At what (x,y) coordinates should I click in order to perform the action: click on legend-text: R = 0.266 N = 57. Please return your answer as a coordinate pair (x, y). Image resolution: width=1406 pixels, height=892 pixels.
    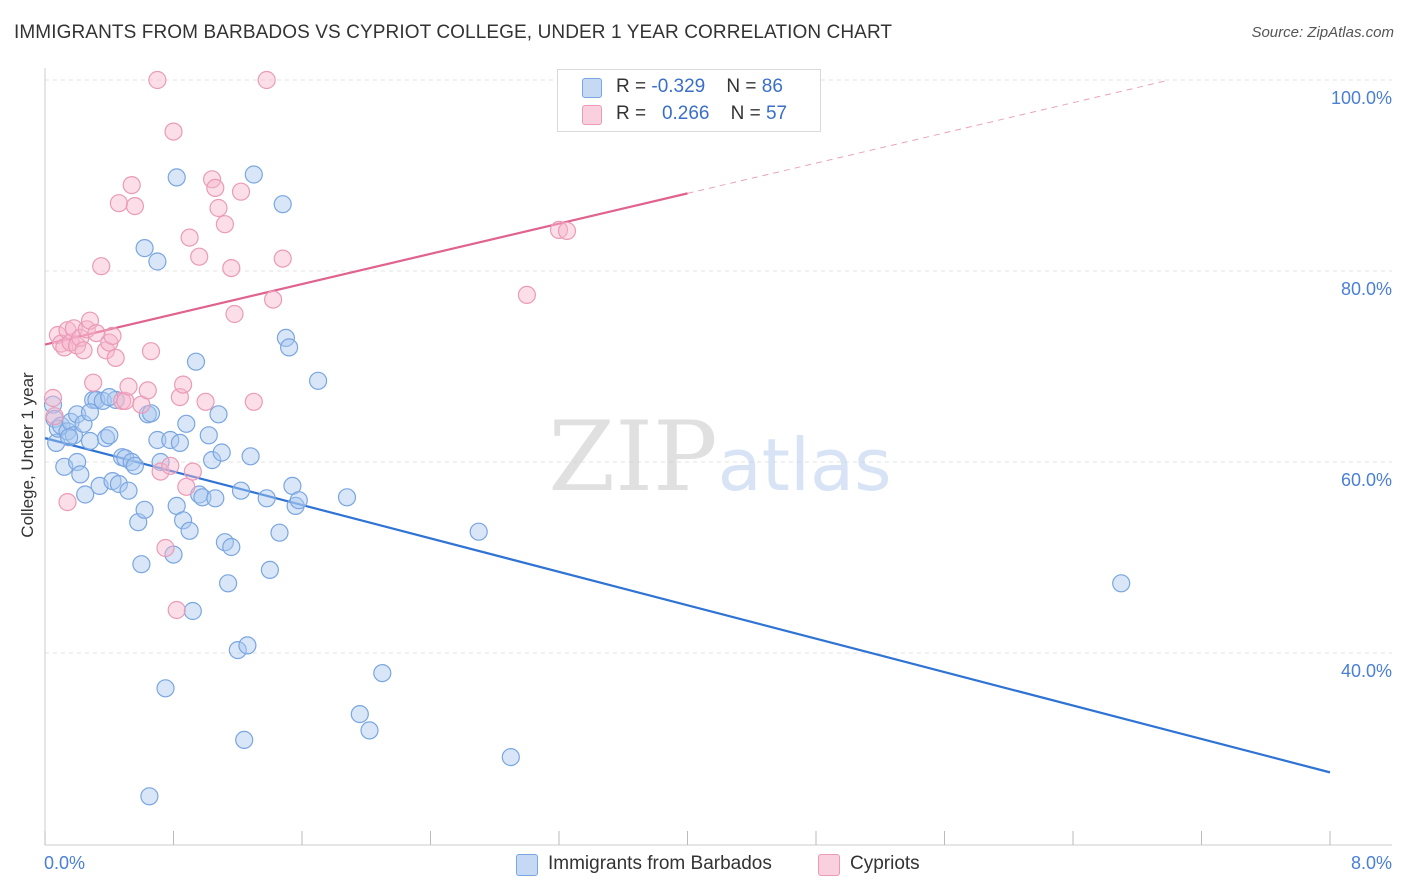
    Looking at the image, I should click on (702, 113).